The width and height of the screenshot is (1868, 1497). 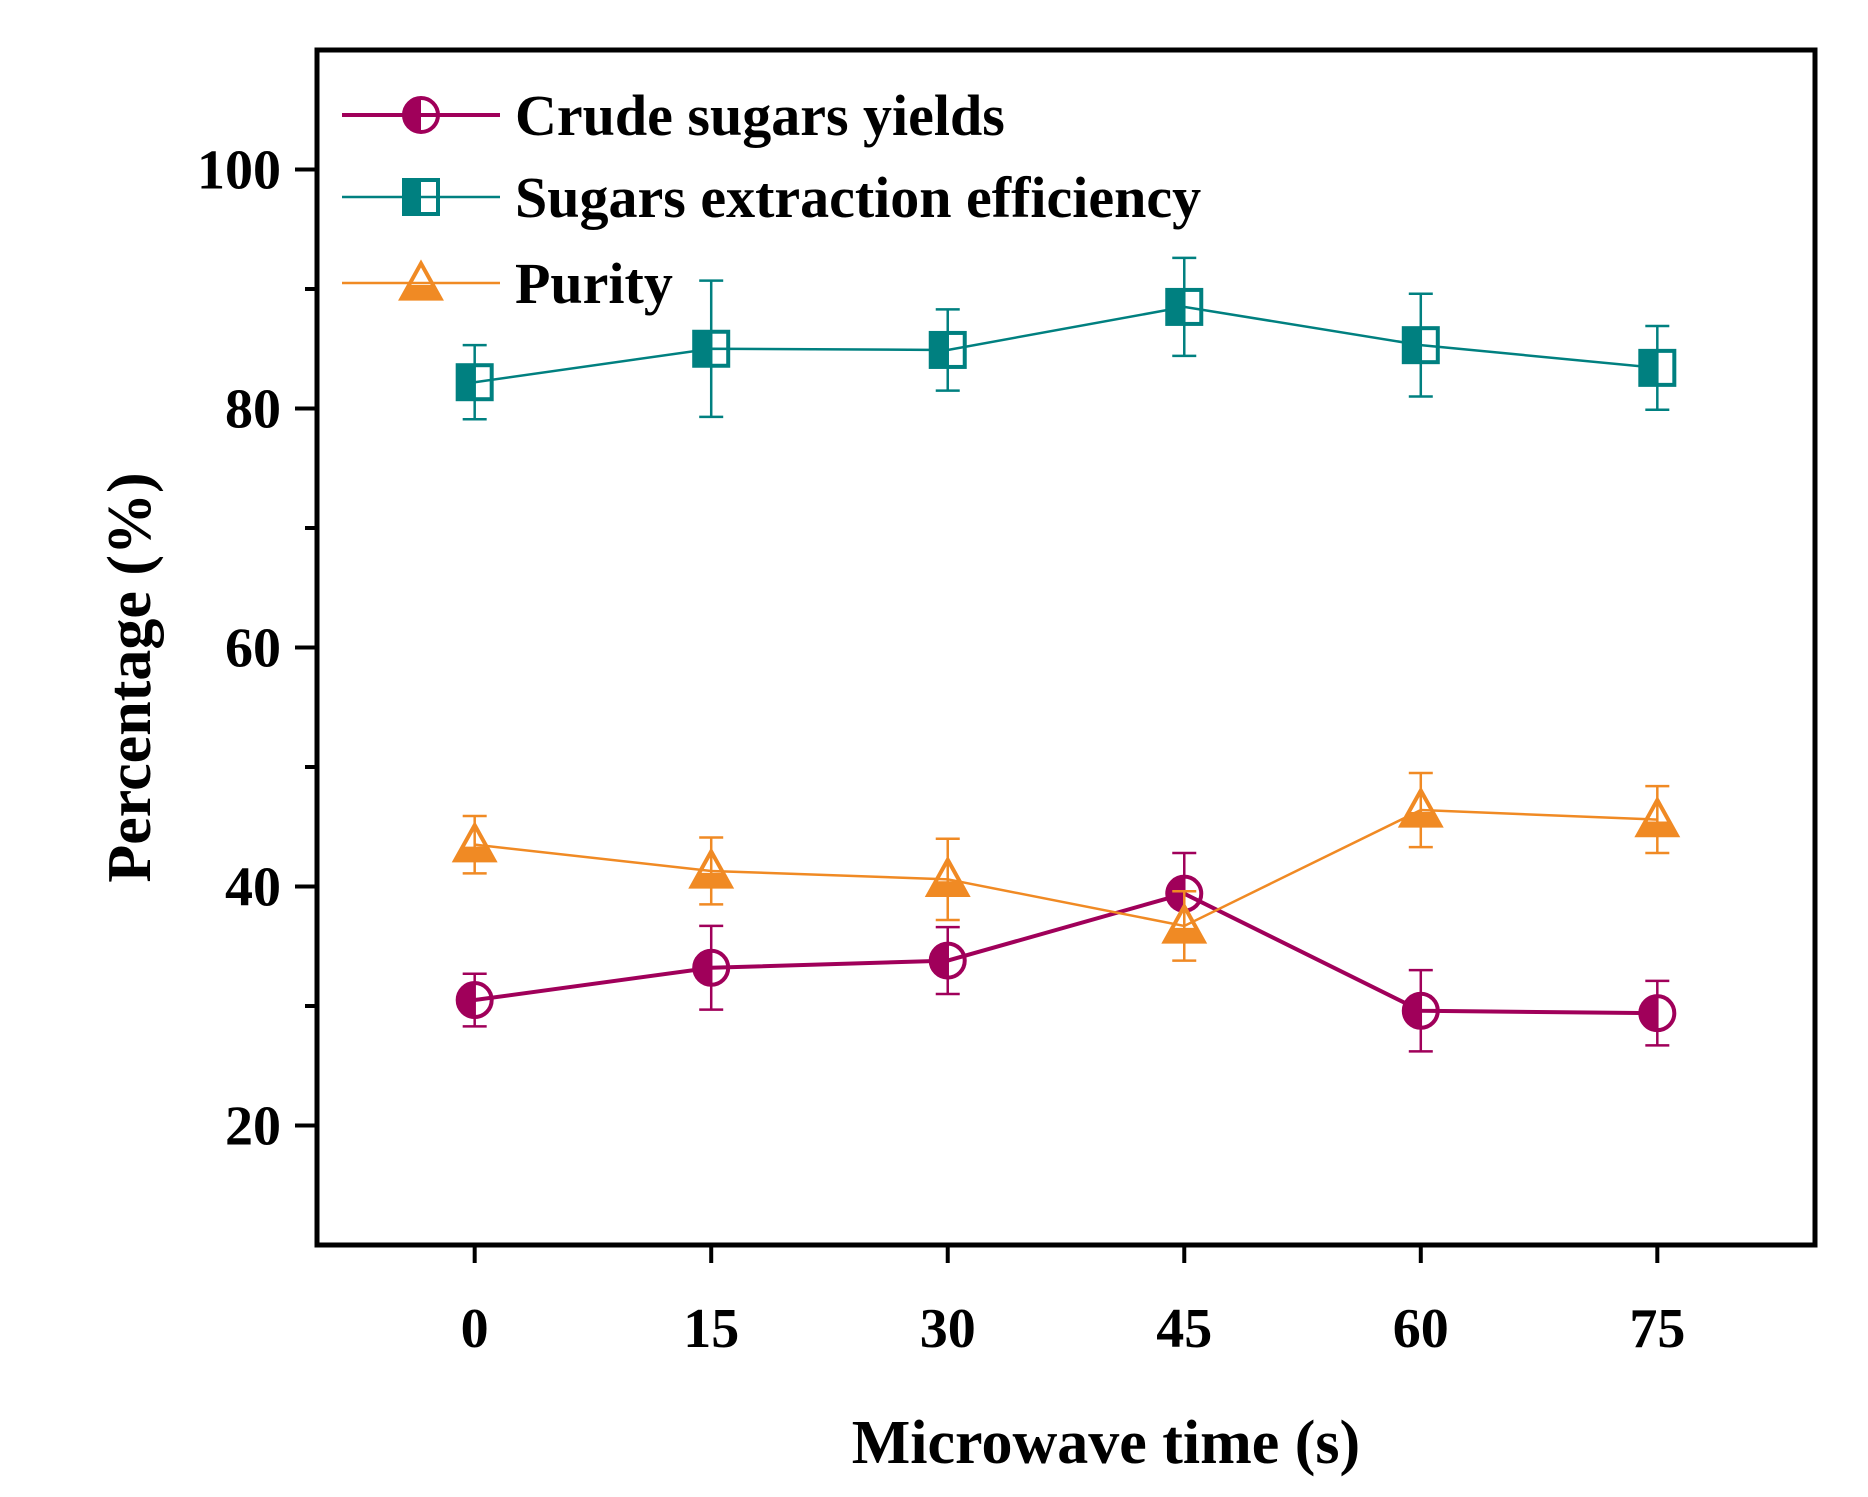 What do you see at coordinates (1073, 1302) in the screenshot?
I see `x-axis: 0 15 30 45 60 75` at bounding box center [1073, 1302].